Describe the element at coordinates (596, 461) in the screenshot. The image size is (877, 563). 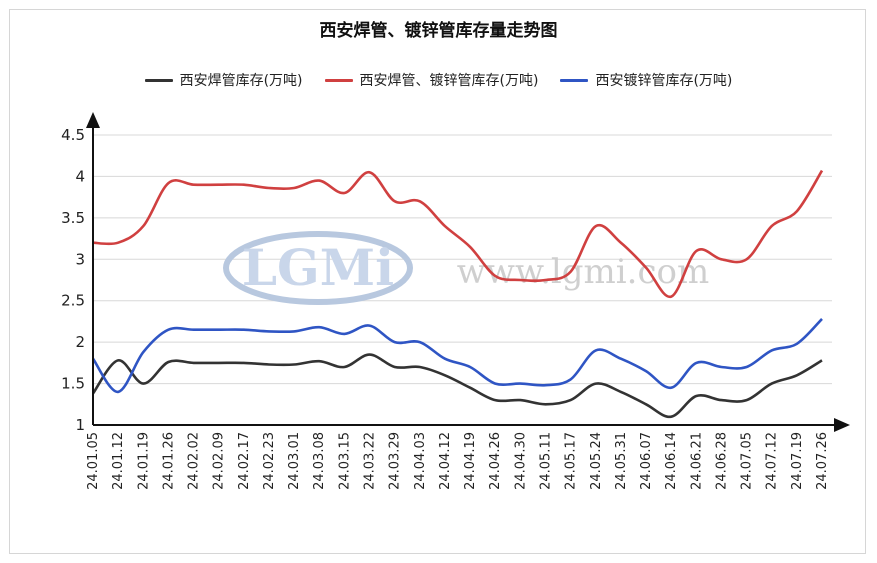
I see `x-tick-label: 24.05.24` at that location.